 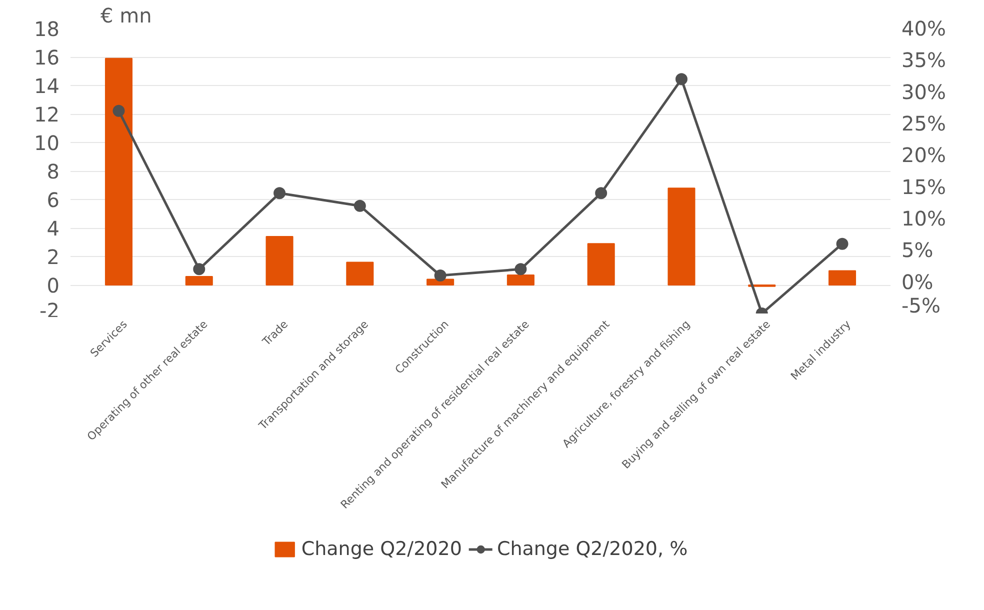 I want to click on y-tick-label: 10, so click(x=47, y=143).